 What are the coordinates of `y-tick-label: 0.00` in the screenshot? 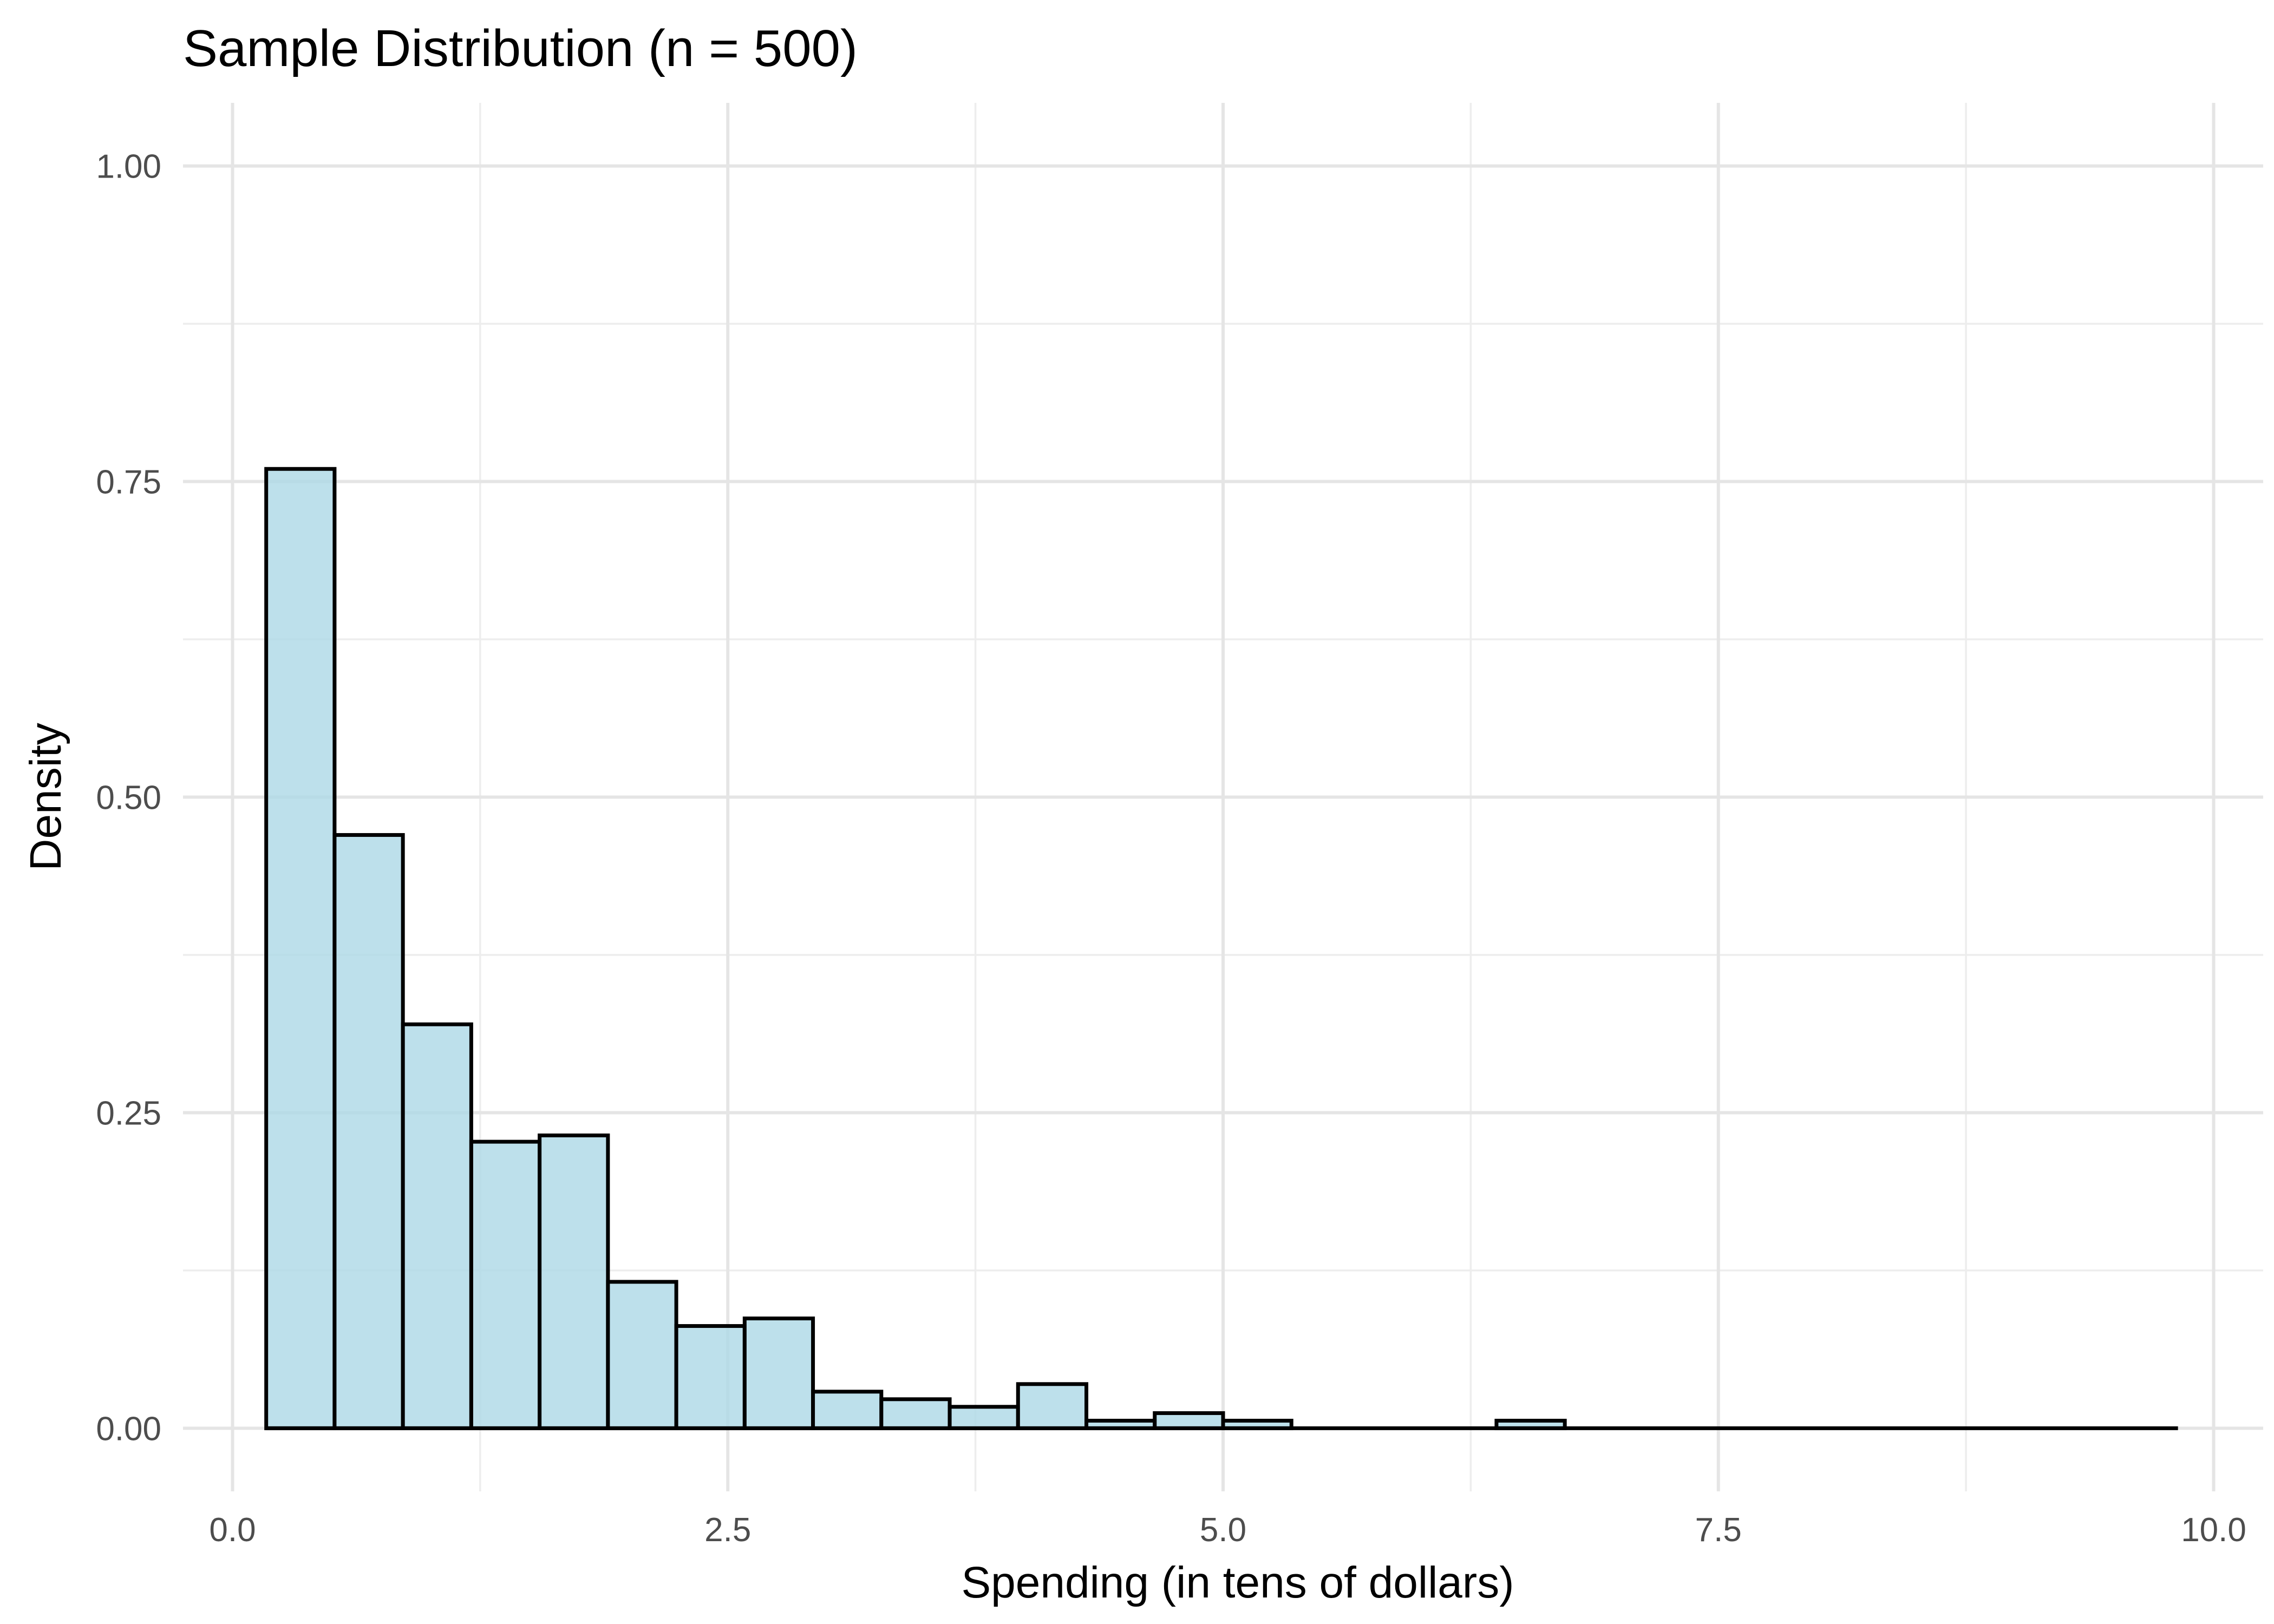 It's located at (129, 1429).